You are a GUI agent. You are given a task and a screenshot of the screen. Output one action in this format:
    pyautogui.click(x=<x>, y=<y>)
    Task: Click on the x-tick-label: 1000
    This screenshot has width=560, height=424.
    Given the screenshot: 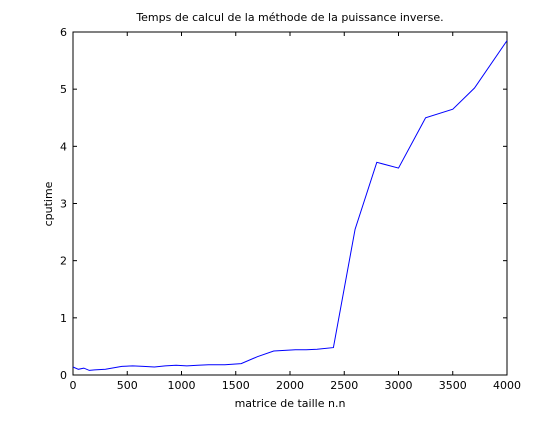 What is the action you would take?
    pyautogui.click(x=182, y=385)
    